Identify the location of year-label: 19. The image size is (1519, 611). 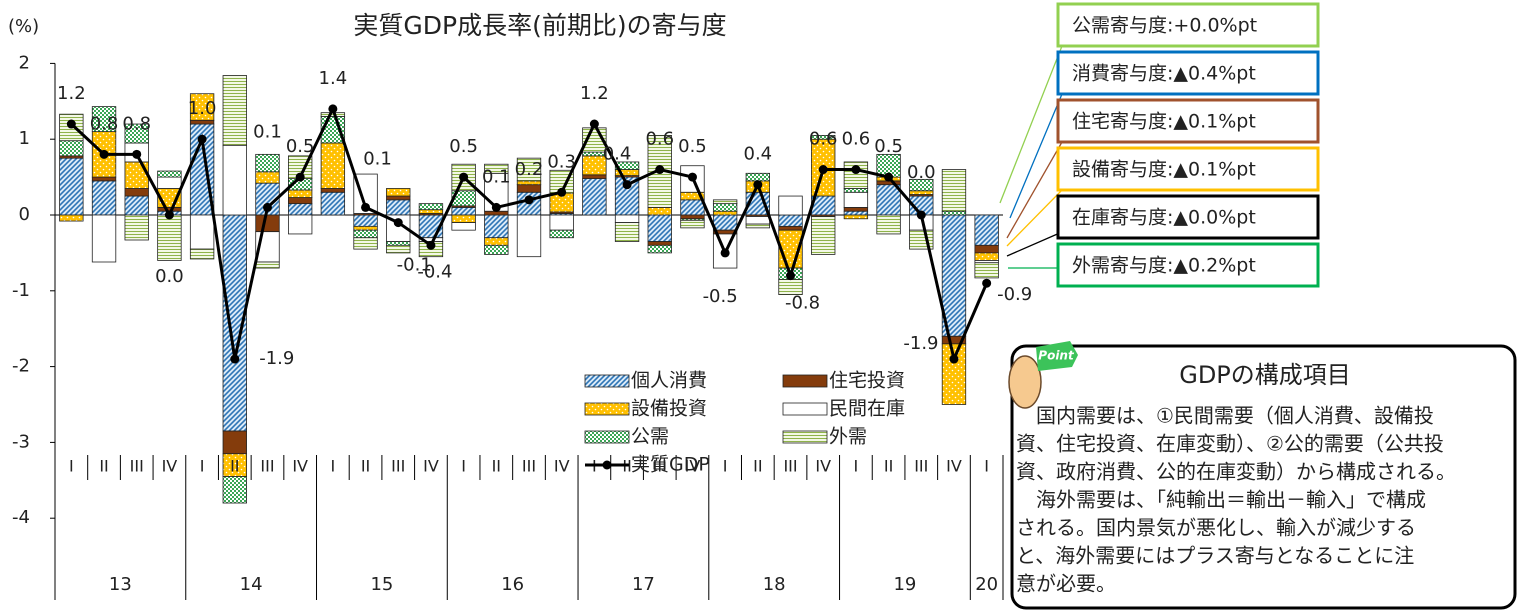
(904, 584).